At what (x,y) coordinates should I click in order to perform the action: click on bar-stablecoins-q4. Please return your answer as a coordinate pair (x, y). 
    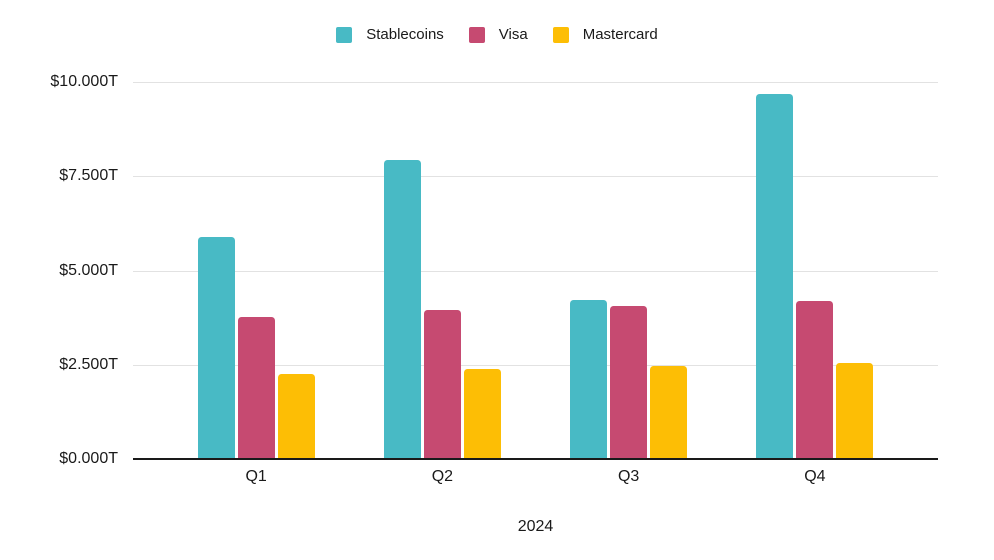
    Looking at the image, I should click on (775, 276).